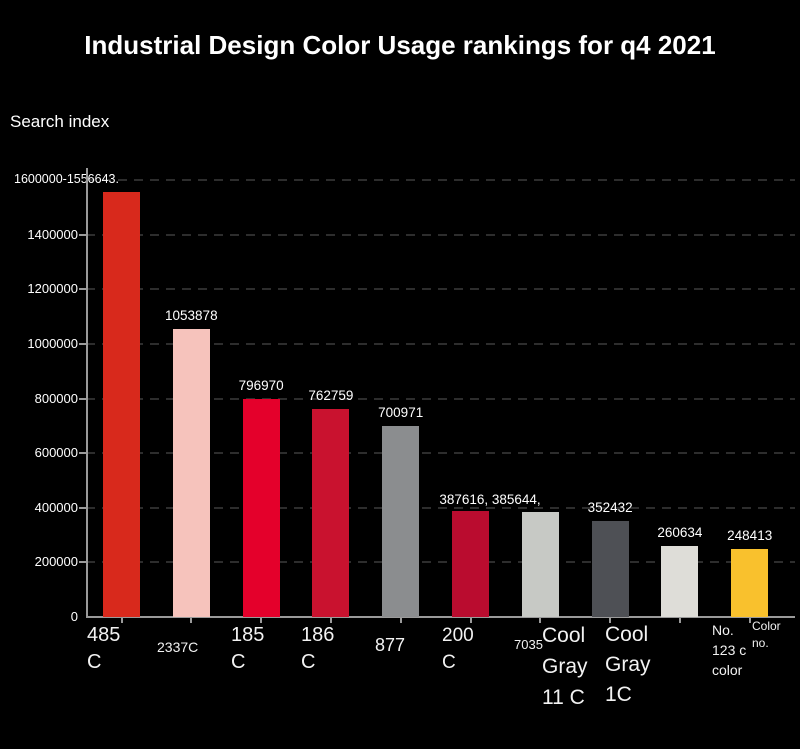 The image size is (800, 749). Describe the element at coordinates (52, 289) in the screenshot. I see `y-tick-label: 1200000` at that location.